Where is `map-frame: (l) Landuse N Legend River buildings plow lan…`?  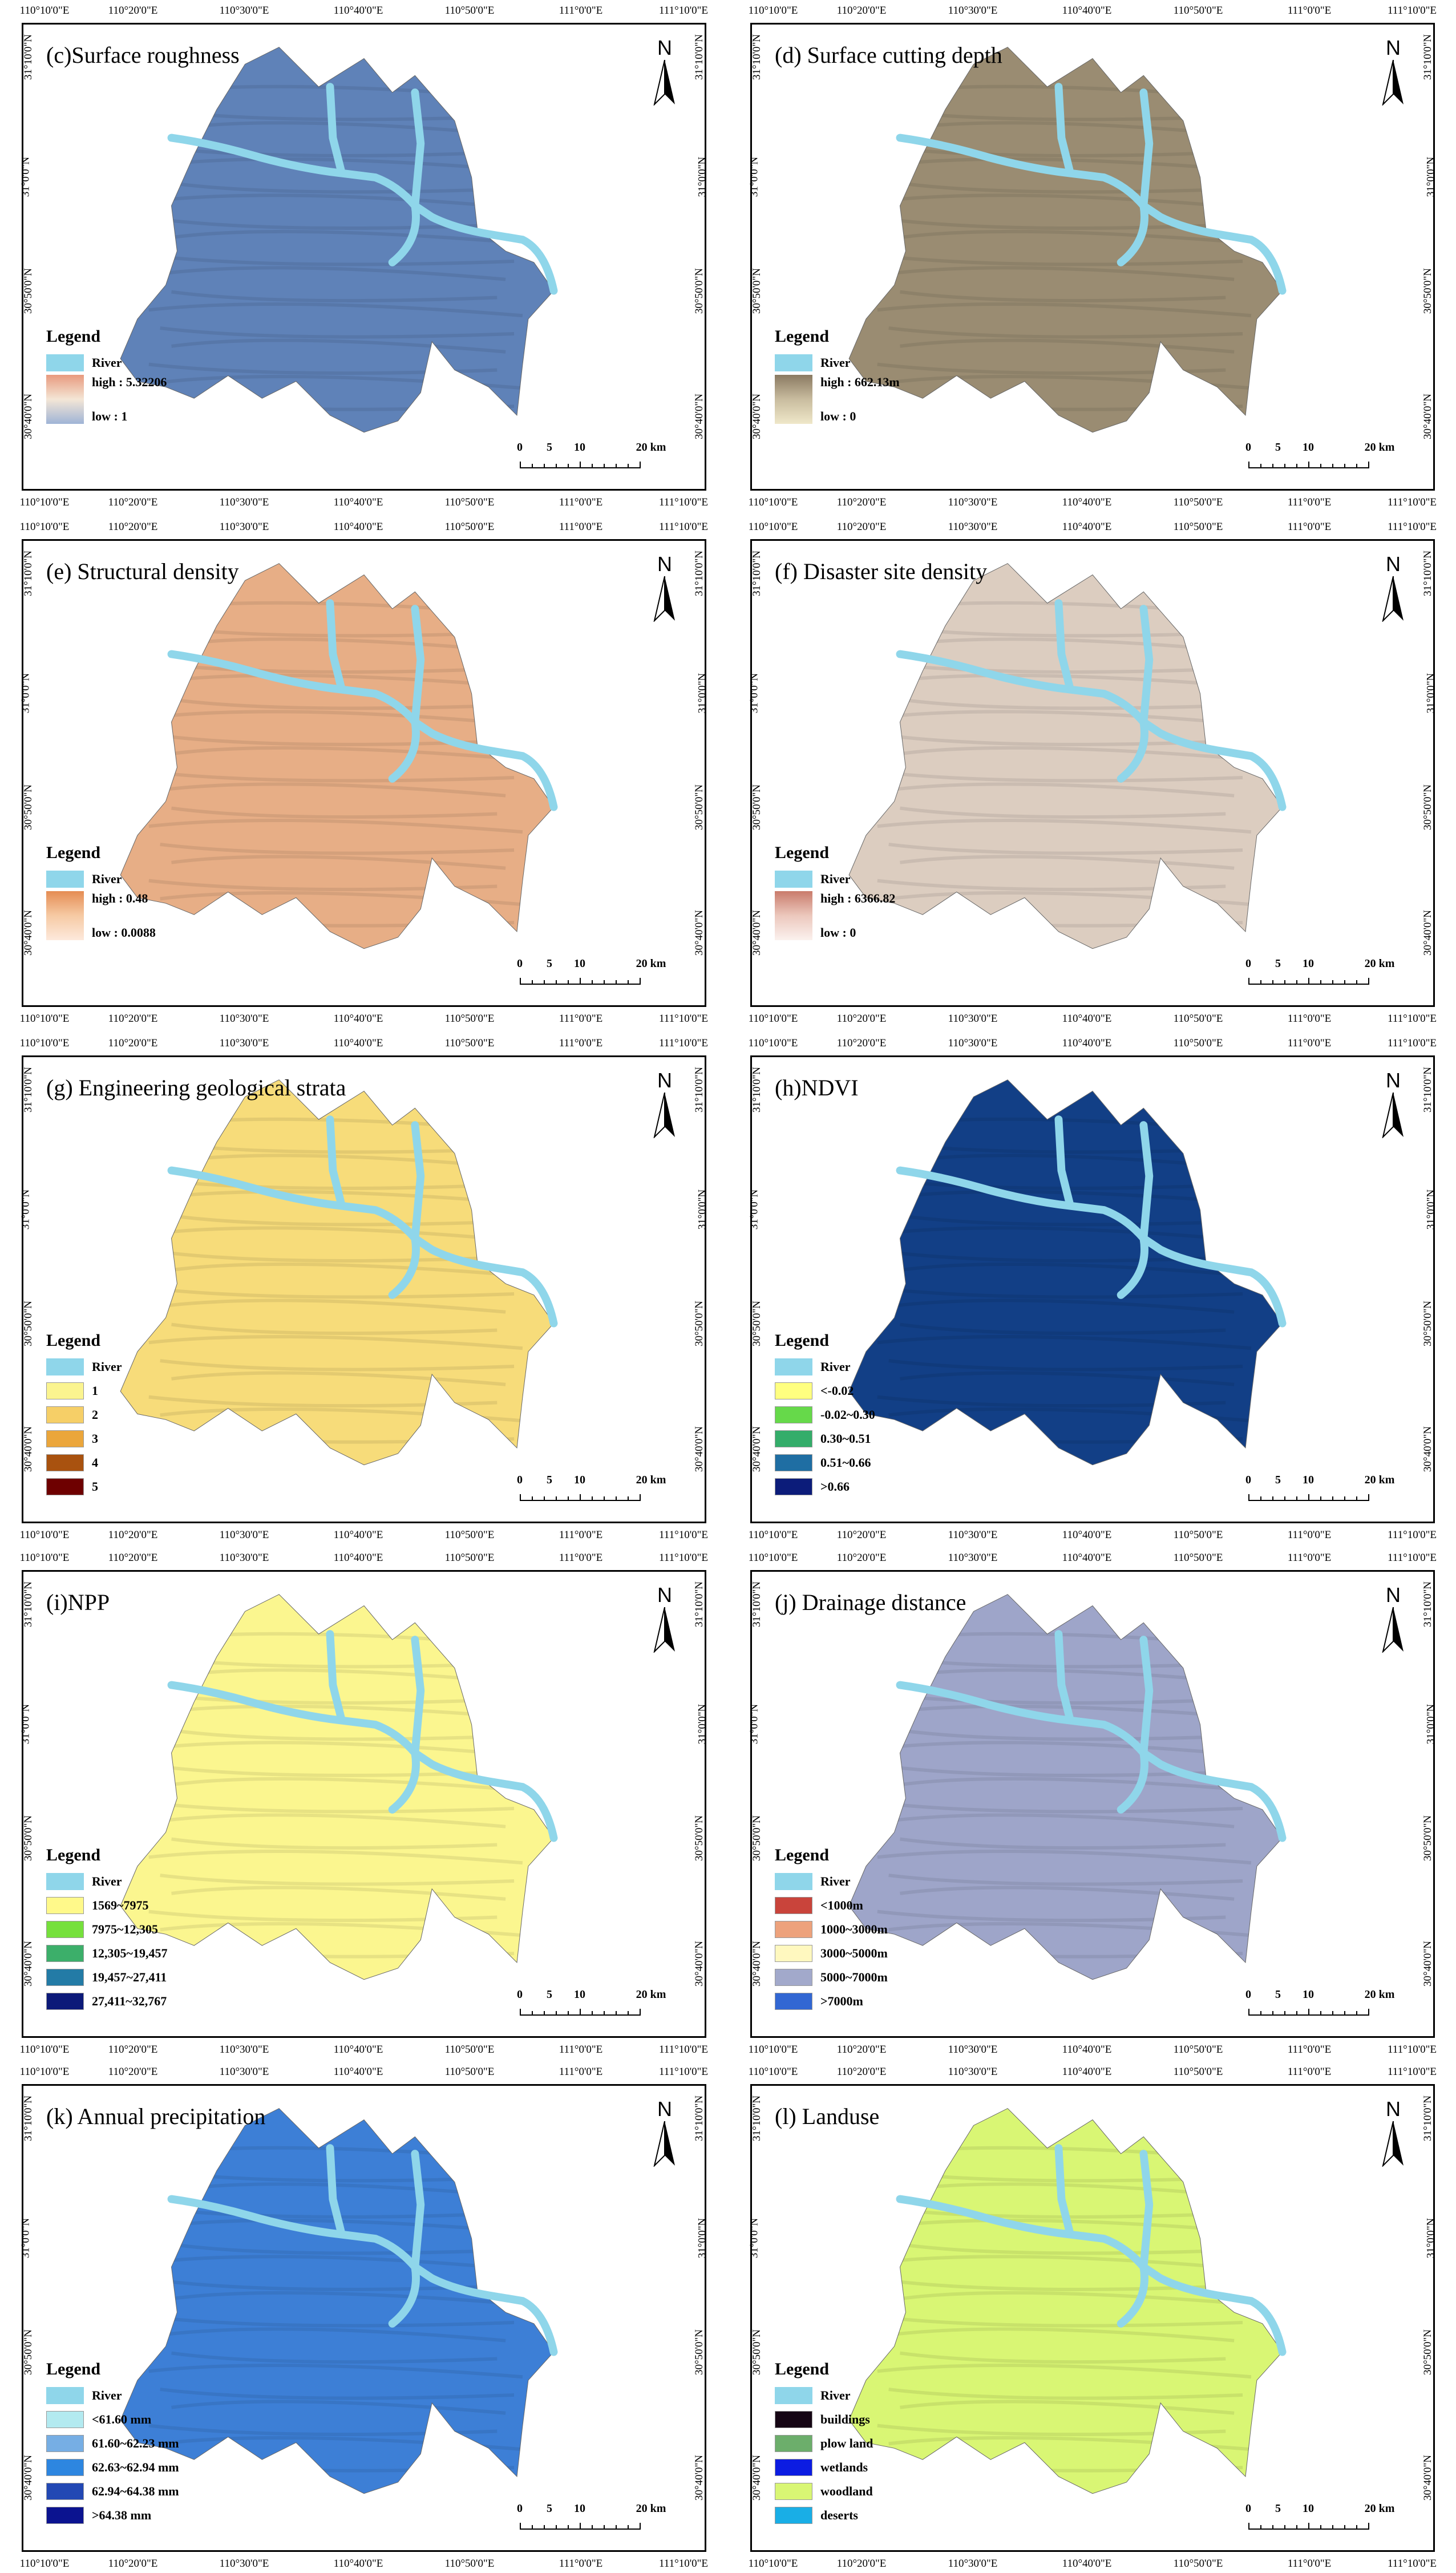 map-frame: (l) Landuse N Legend River buildings plow lan… is located at coordinates (1092, 2318).